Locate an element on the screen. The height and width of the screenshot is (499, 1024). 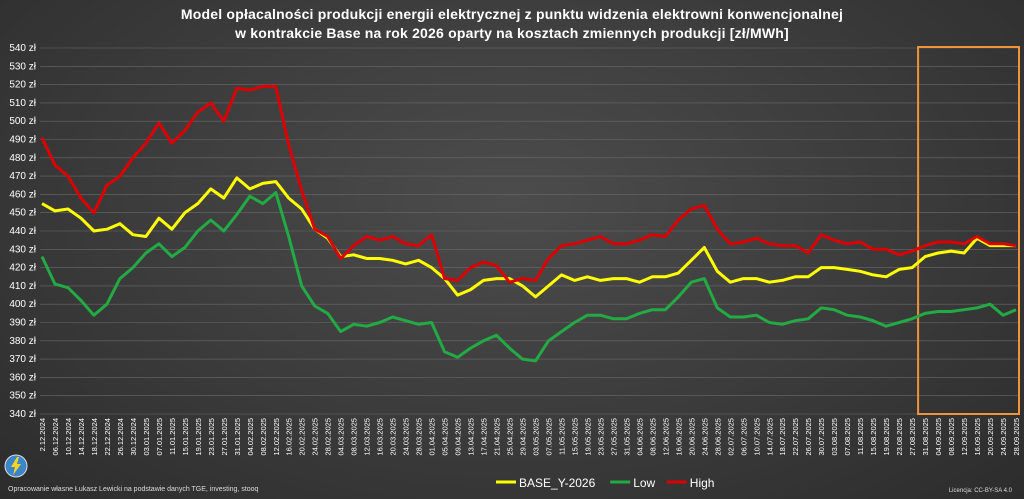
x-tick-label: 20.03.2025 is located at coordinates (393, 437).